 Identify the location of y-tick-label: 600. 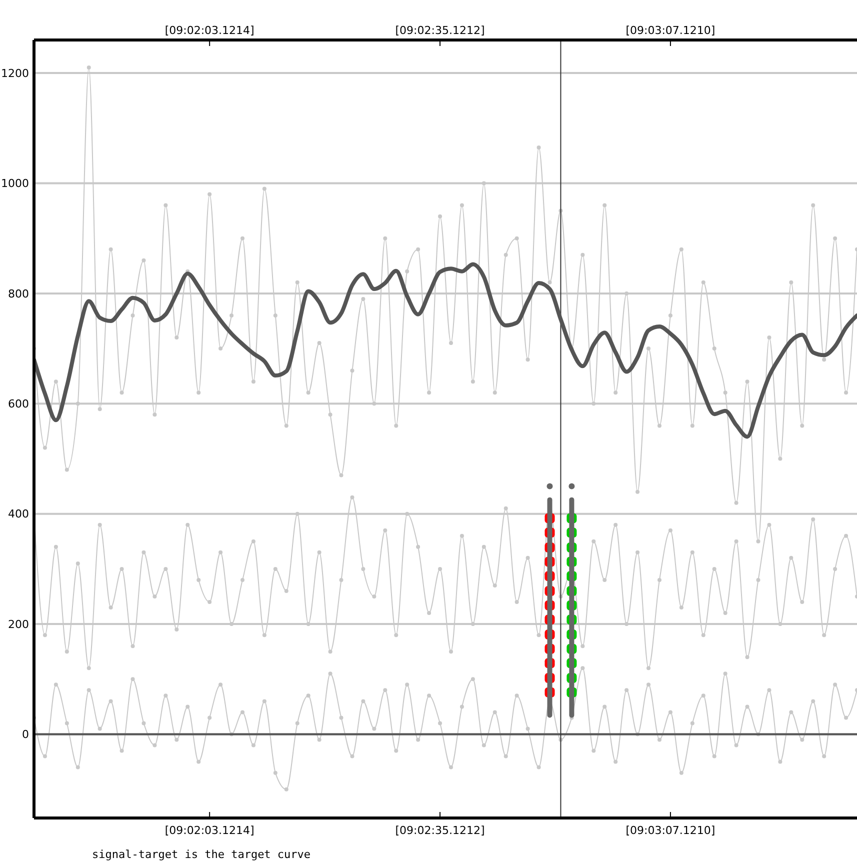
(18, 404).